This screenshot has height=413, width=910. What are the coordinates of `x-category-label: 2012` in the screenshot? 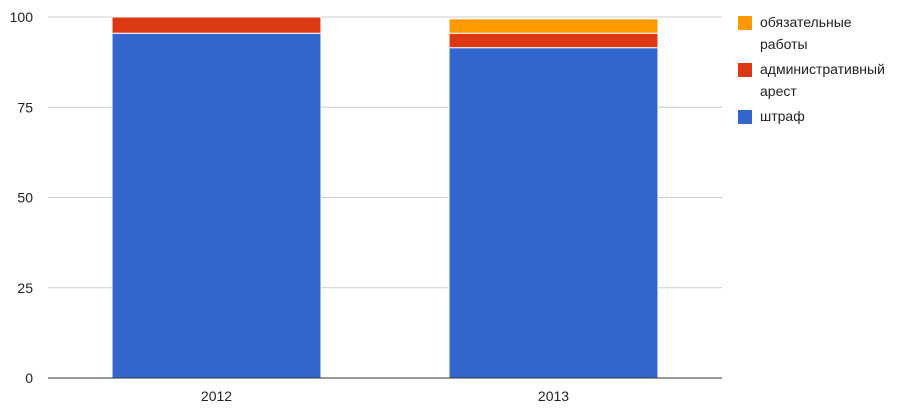 It's located at (216, 396).